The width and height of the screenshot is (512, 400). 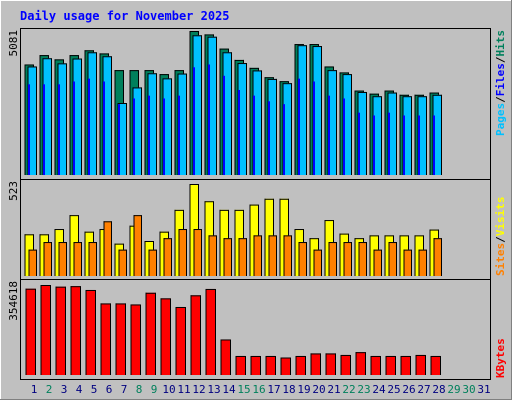 I want to click on day-label-21: 21, so click(x=333, y=389).